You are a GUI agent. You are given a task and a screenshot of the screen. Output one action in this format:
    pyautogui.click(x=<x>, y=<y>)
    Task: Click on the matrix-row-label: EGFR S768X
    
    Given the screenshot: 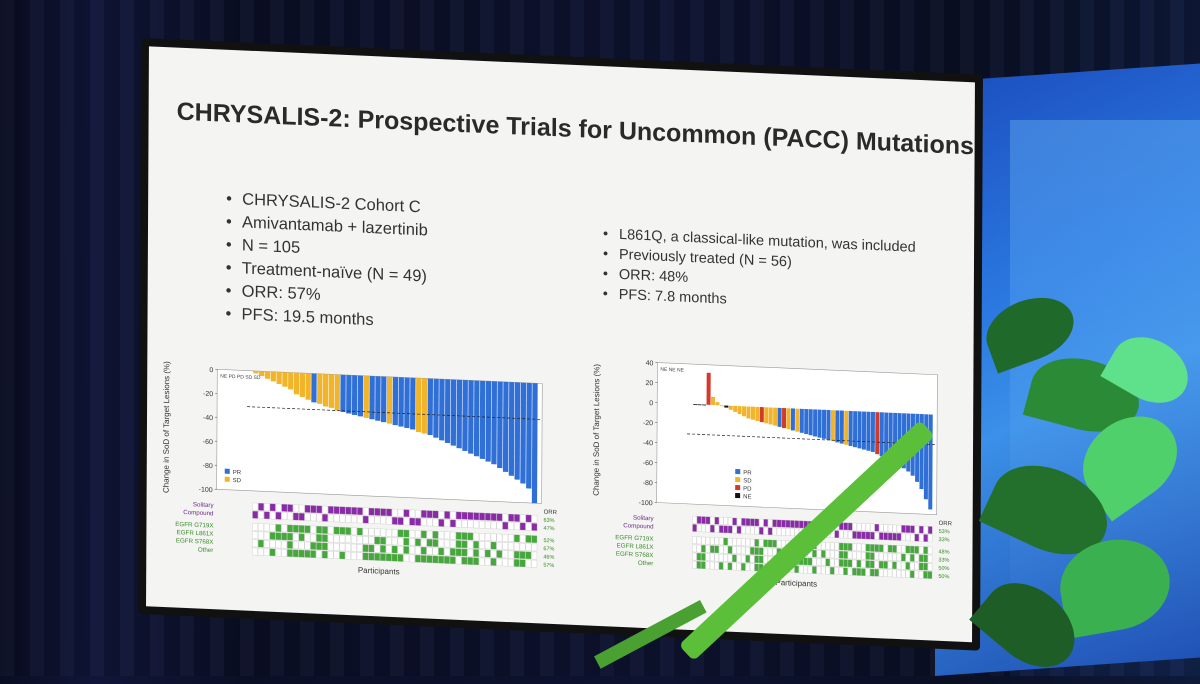 What is the action you would take?
    pyautogui.click(x=195, y=541)
    